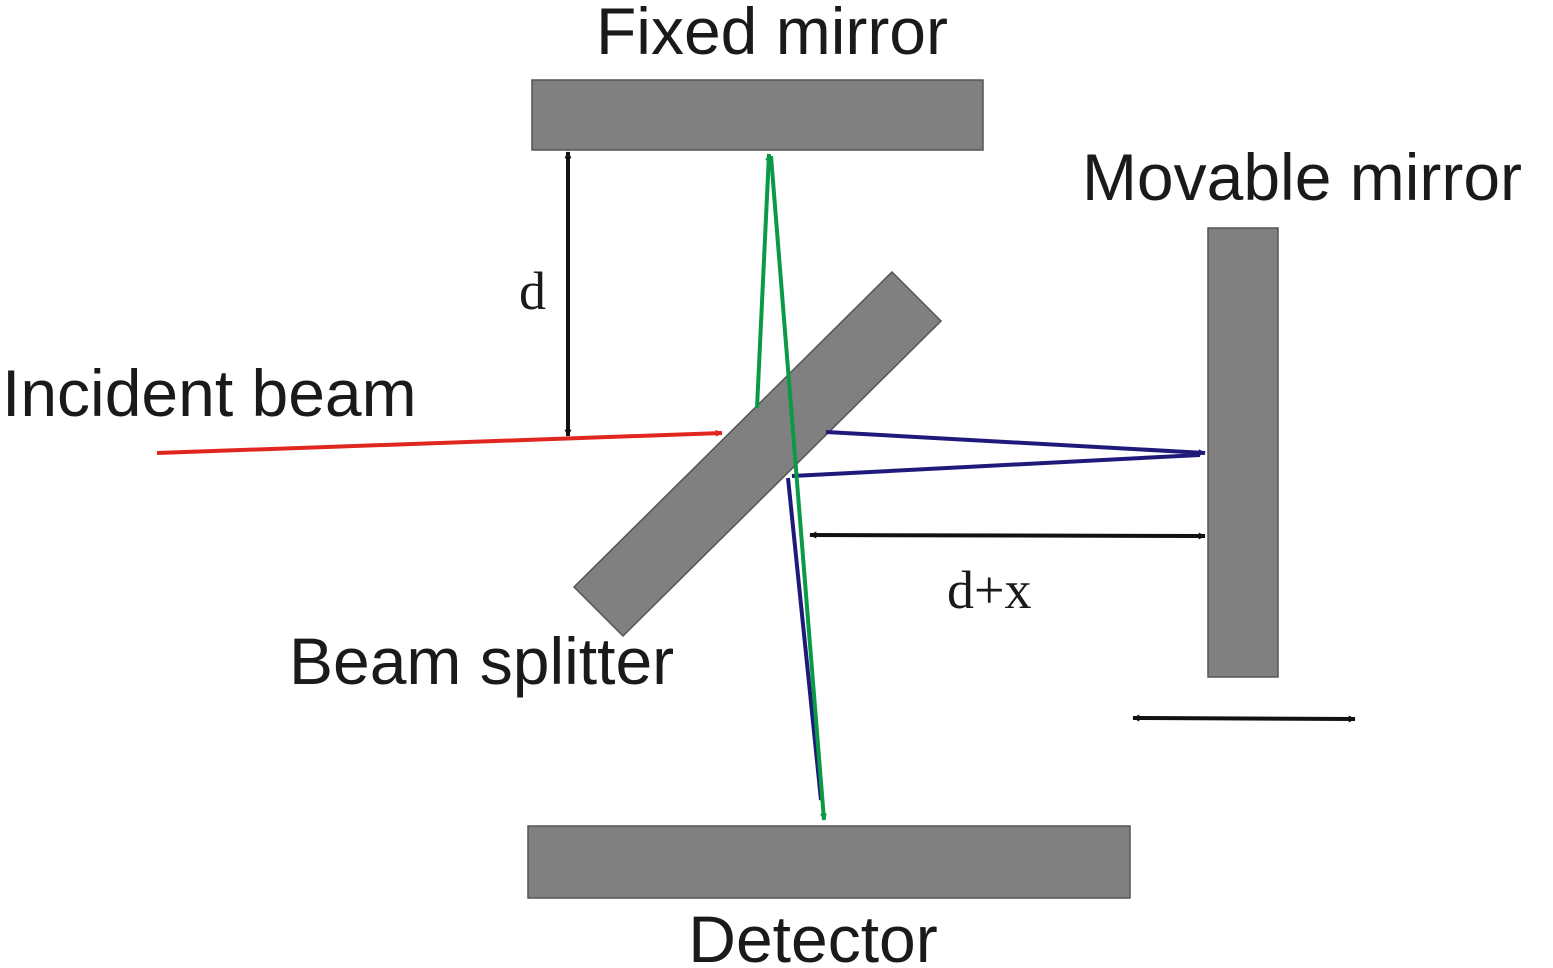  Describe the element at coordinates (757, 115) in the screenshot. I see `fixed-mirror` at that location.